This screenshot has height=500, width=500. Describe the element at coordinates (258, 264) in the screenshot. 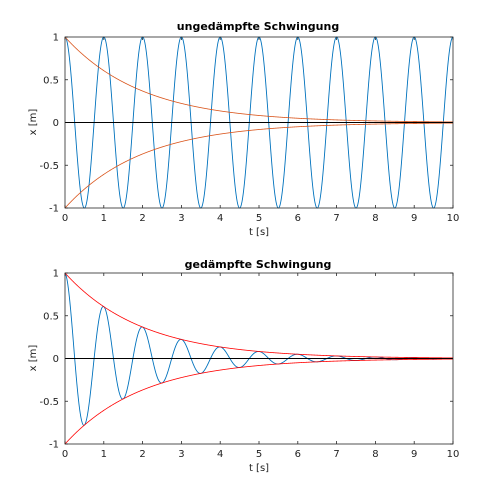

I see `plot-title: gedämpfte Schwingung` at that location.